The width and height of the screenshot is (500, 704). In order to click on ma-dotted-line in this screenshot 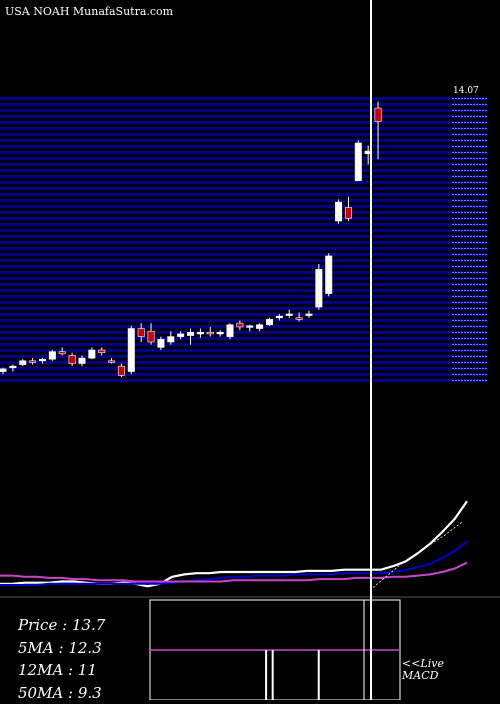, I will do `click(416, 556)`.